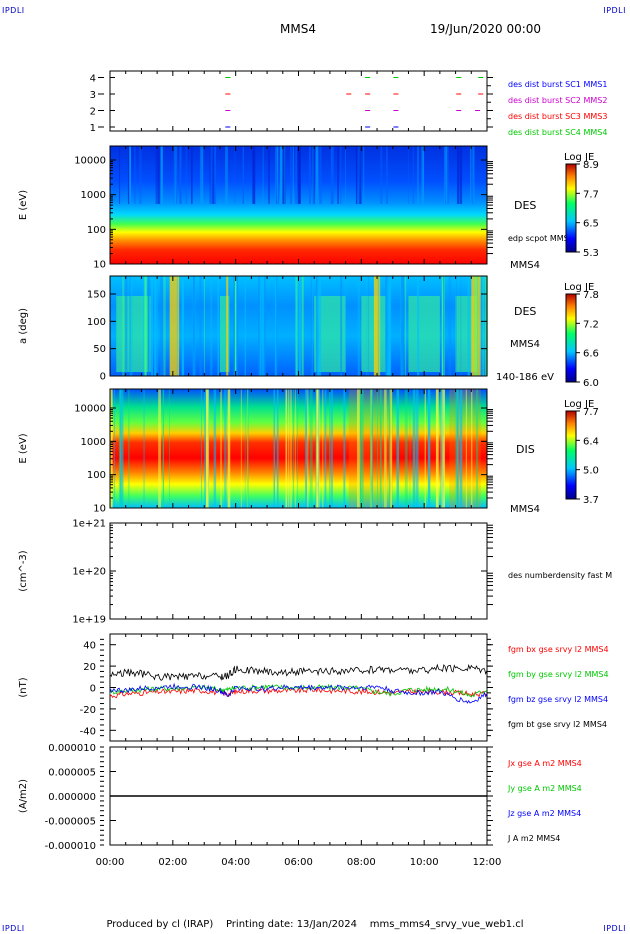  What do you see at coordinates (571, 208) in the screenshot?
I see `des-energy-colorbar` at bounding box center [571, 208].